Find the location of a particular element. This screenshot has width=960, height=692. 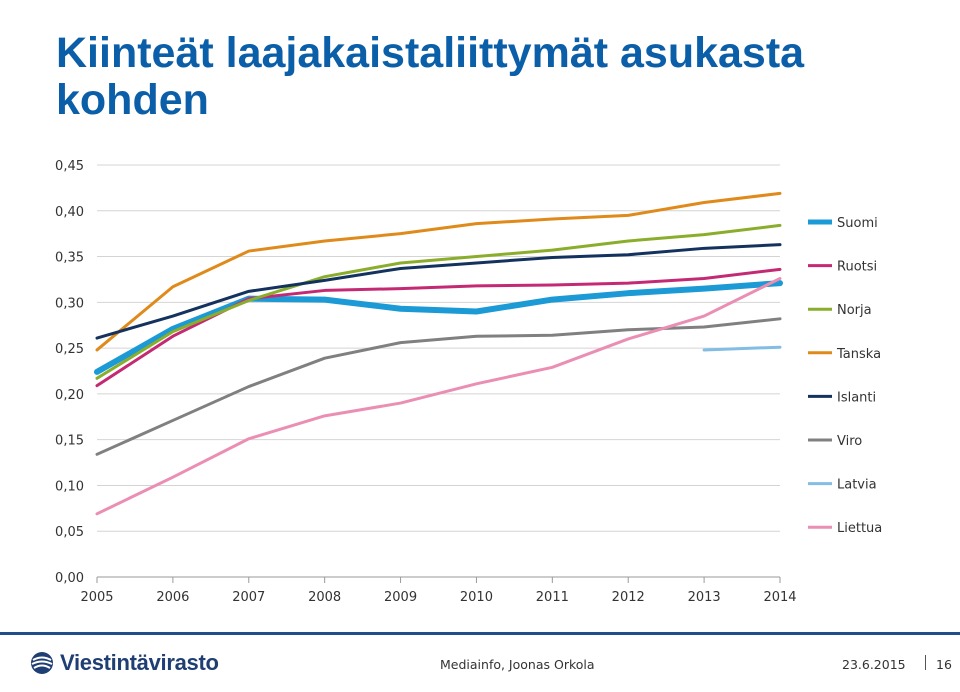

series-line-latvia is located at coordinates (742, 348).